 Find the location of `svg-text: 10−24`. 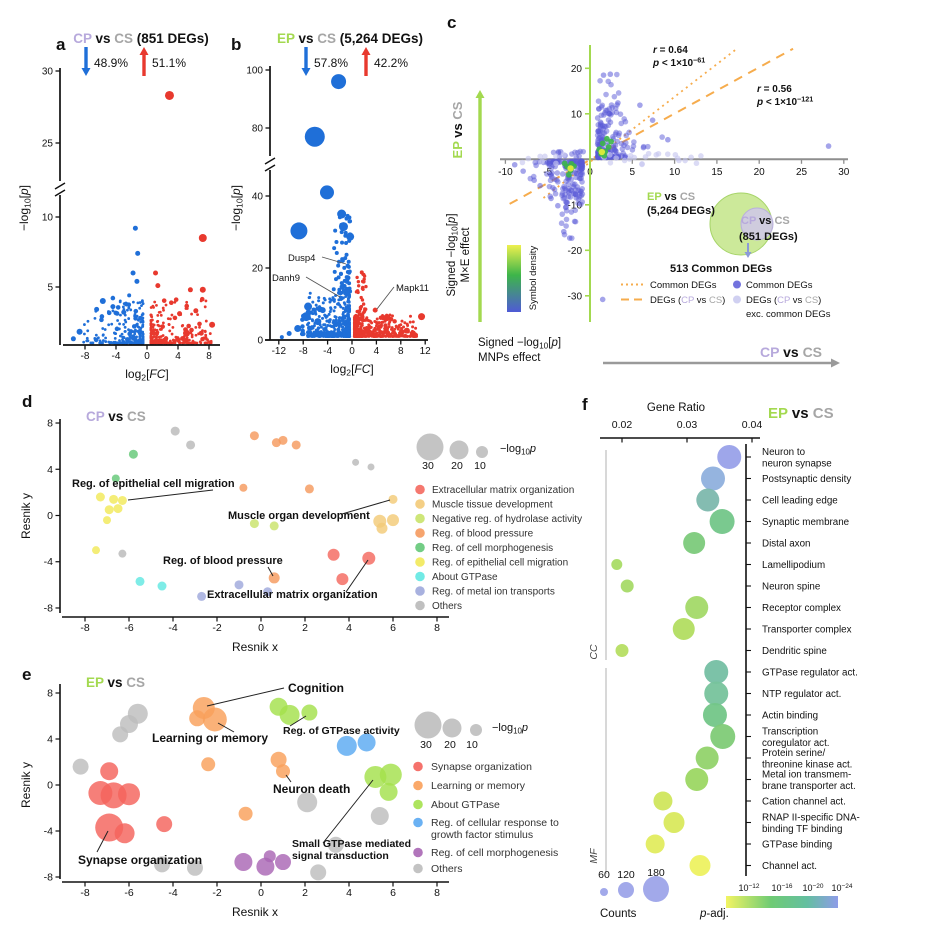

svg-text: 10−24 is located at coordinates (842, 888).